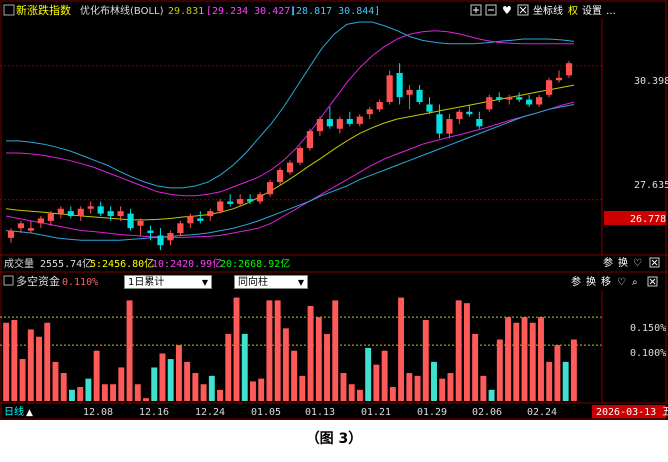  I want to click on volume-heart-icon: ♡, so click(637, 263).